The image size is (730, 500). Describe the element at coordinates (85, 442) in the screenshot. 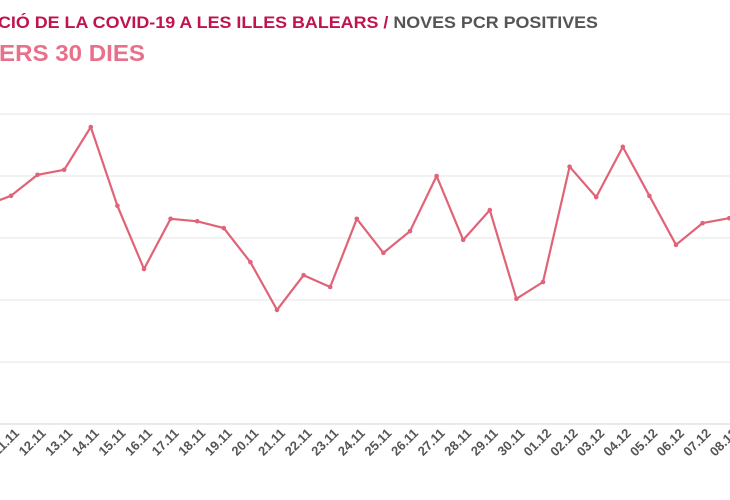

I see `x-tick-label: 14.11` at that location.